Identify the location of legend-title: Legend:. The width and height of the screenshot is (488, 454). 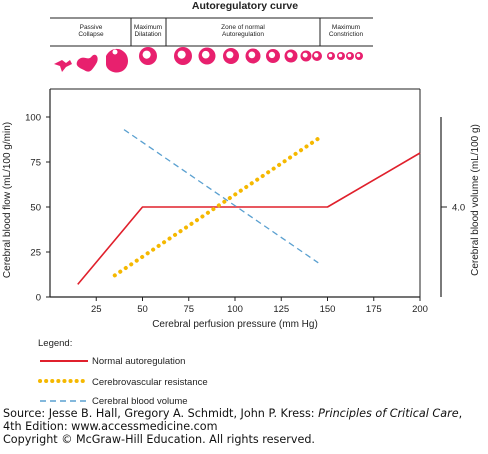
(55, 343).